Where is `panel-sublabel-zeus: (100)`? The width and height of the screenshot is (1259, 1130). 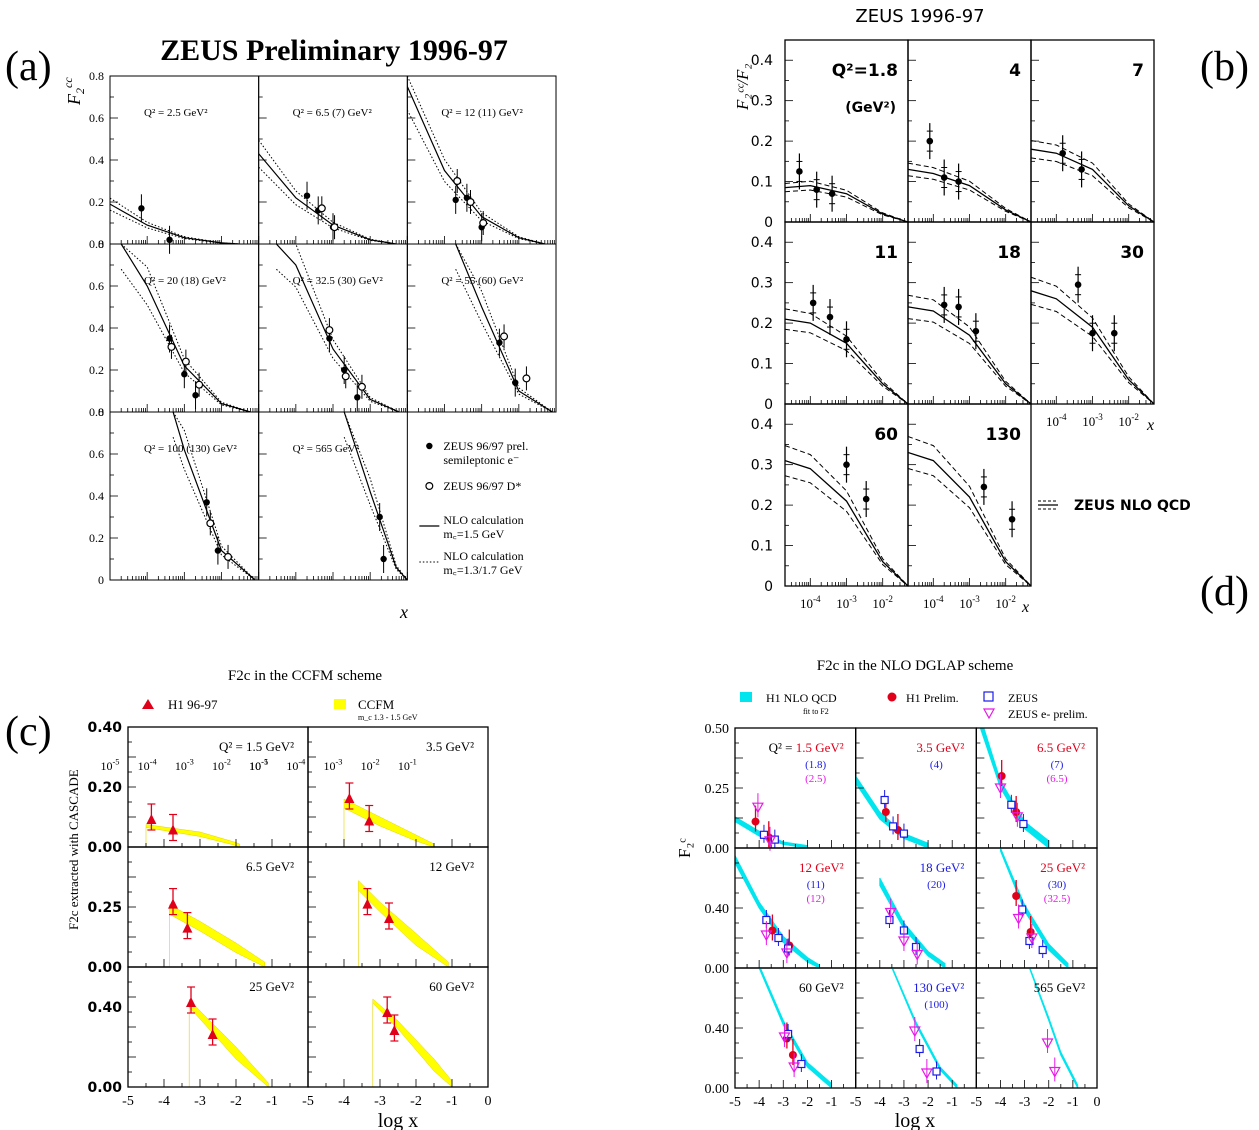
panel-sublabel-zeus: (100) is located at coordinates (936, 1005).